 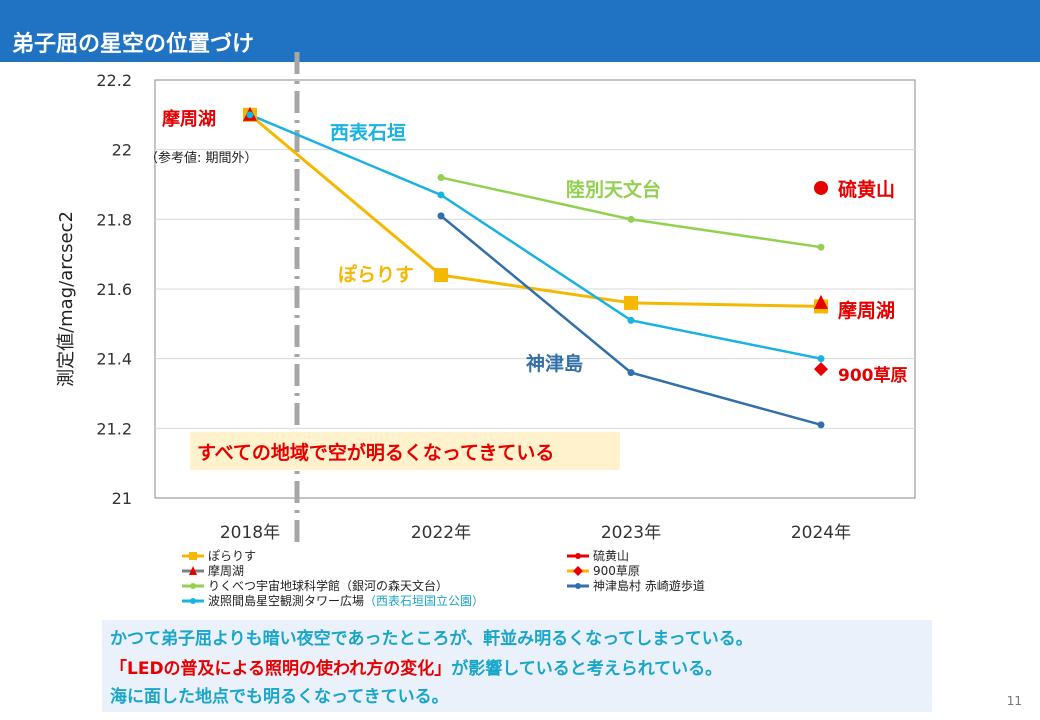 What do you see at coordinates (424, 601) in the screenshot?
I see `legend-label-sub: （西表石垣国立公園）` at bounding box center [424, 601].